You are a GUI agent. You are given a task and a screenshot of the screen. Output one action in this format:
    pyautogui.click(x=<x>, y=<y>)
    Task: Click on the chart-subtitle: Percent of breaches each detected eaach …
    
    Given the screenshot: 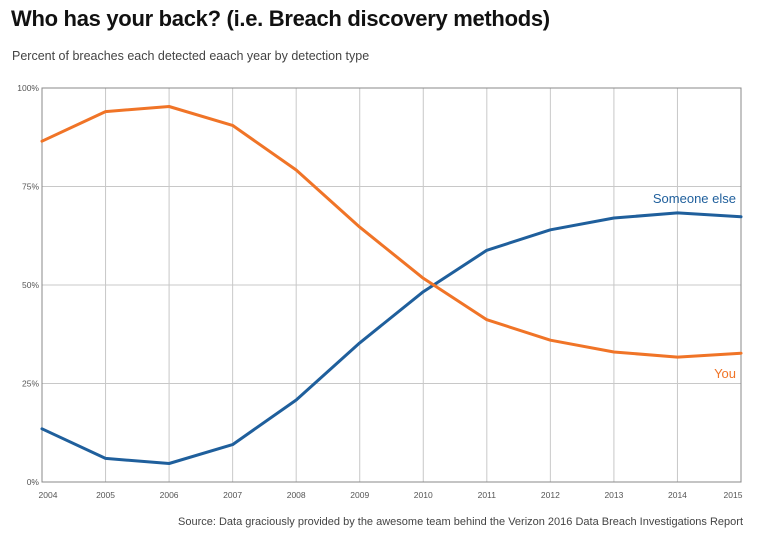 What is the action you would take?
    pyautogui.click(x=191, y=56)
    